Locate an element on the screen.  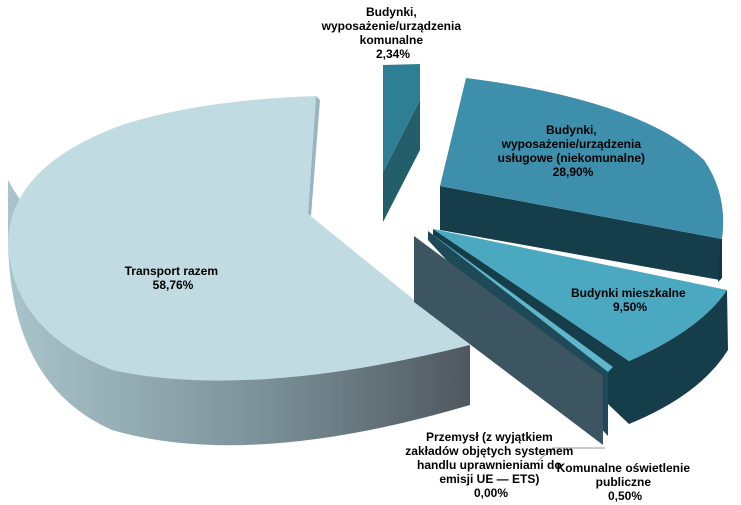
slice-przemysl is located at coordinates (508, 340).